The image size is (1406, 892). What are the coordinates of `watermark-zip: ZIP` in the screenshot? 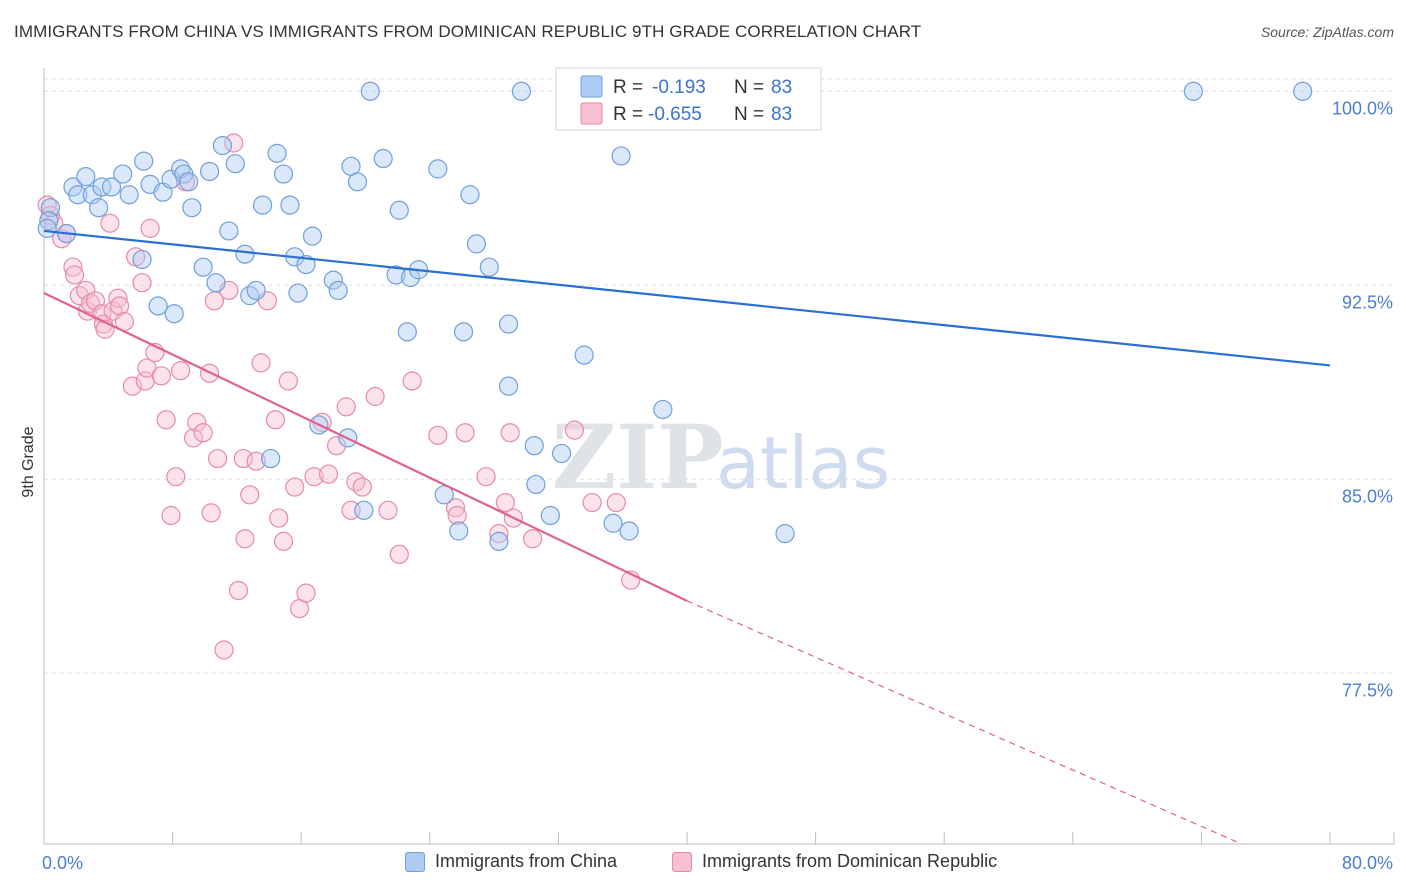 It's located at (638, 457).